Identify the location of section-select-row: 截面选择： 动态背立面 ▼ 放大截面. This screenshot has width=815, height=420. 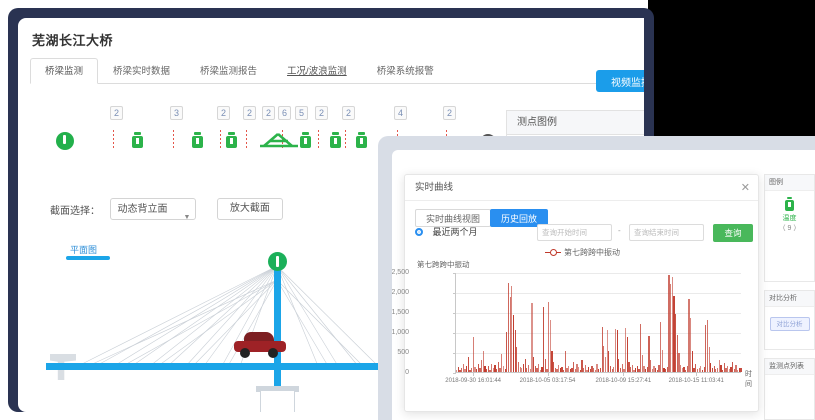
(166, 209).